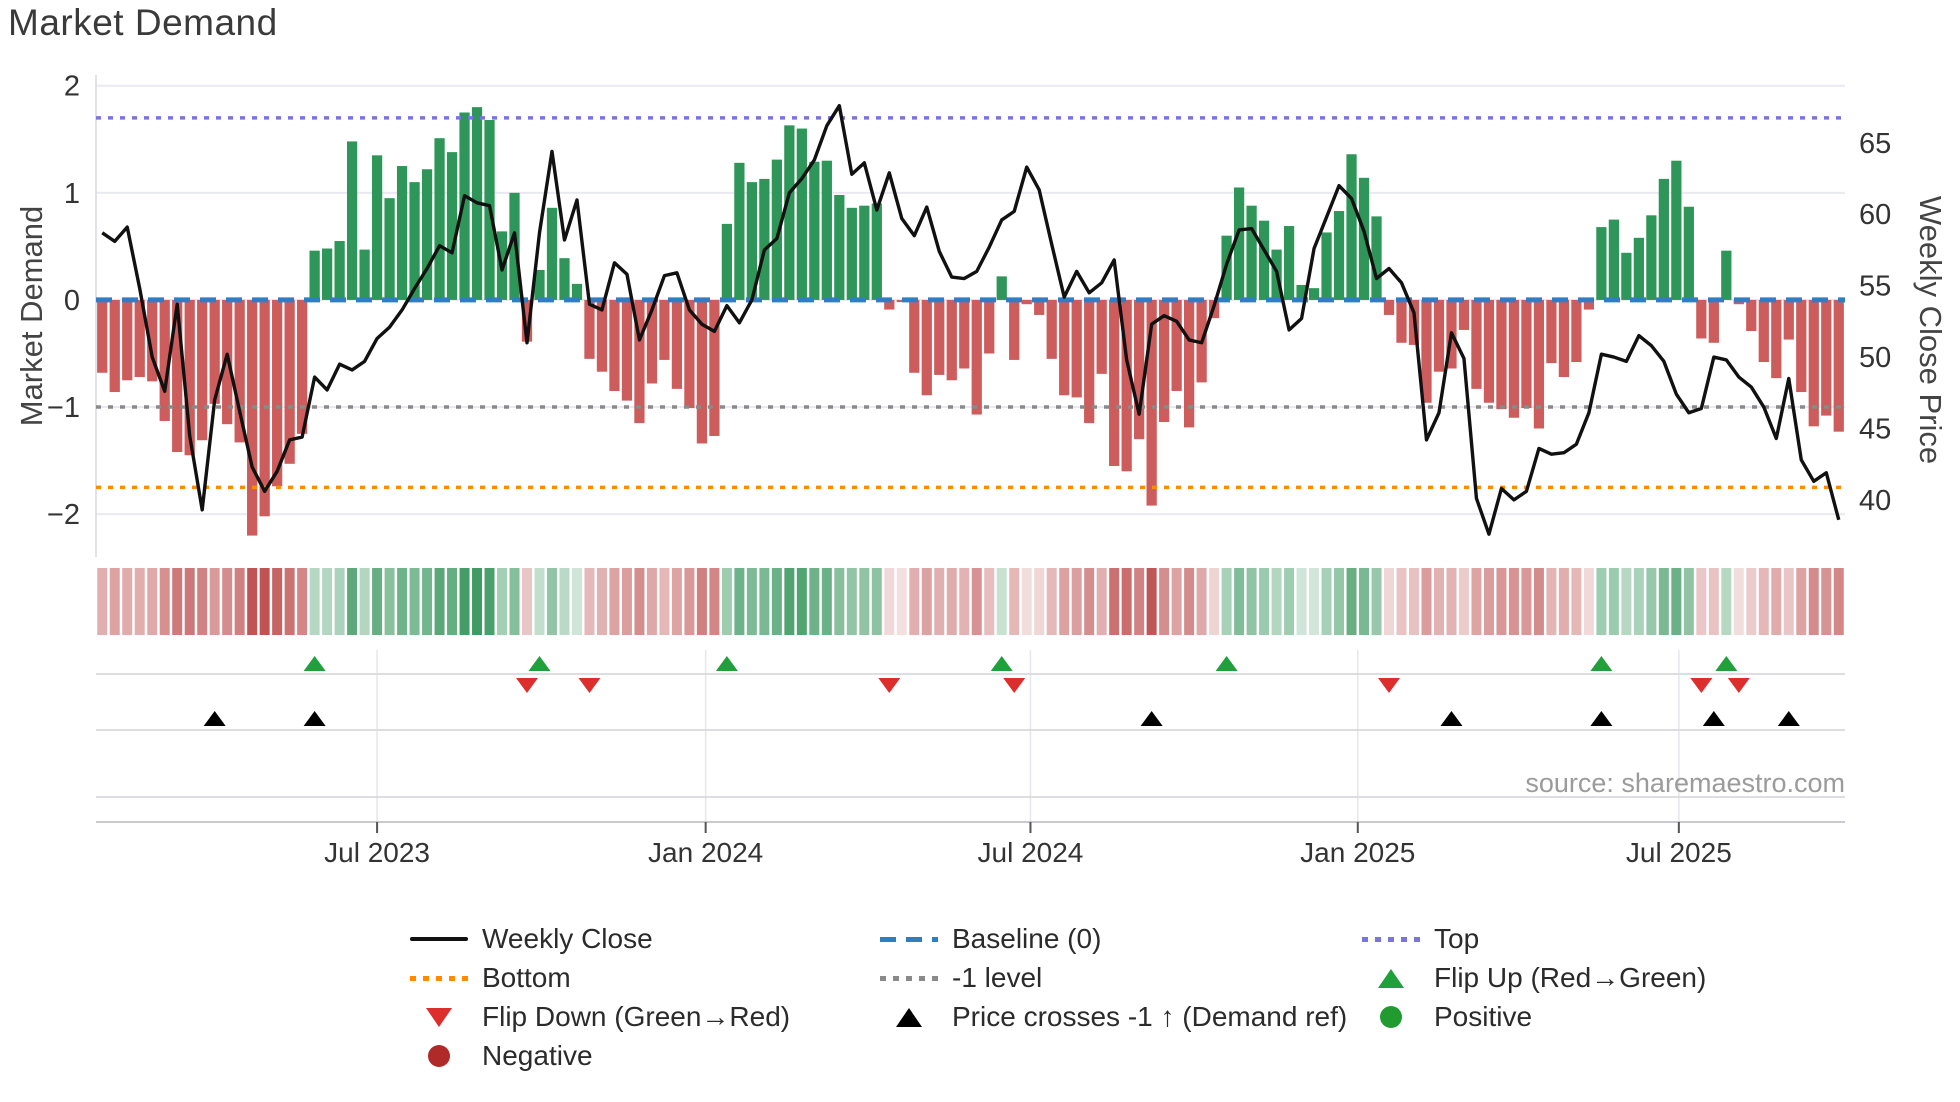 Image resolution: width=1960 pixels, height=1102 pixels. Describe the element at coordinates (1391, 978) in the screenshot. I see `legend-tri-up-green-icon` at that location.